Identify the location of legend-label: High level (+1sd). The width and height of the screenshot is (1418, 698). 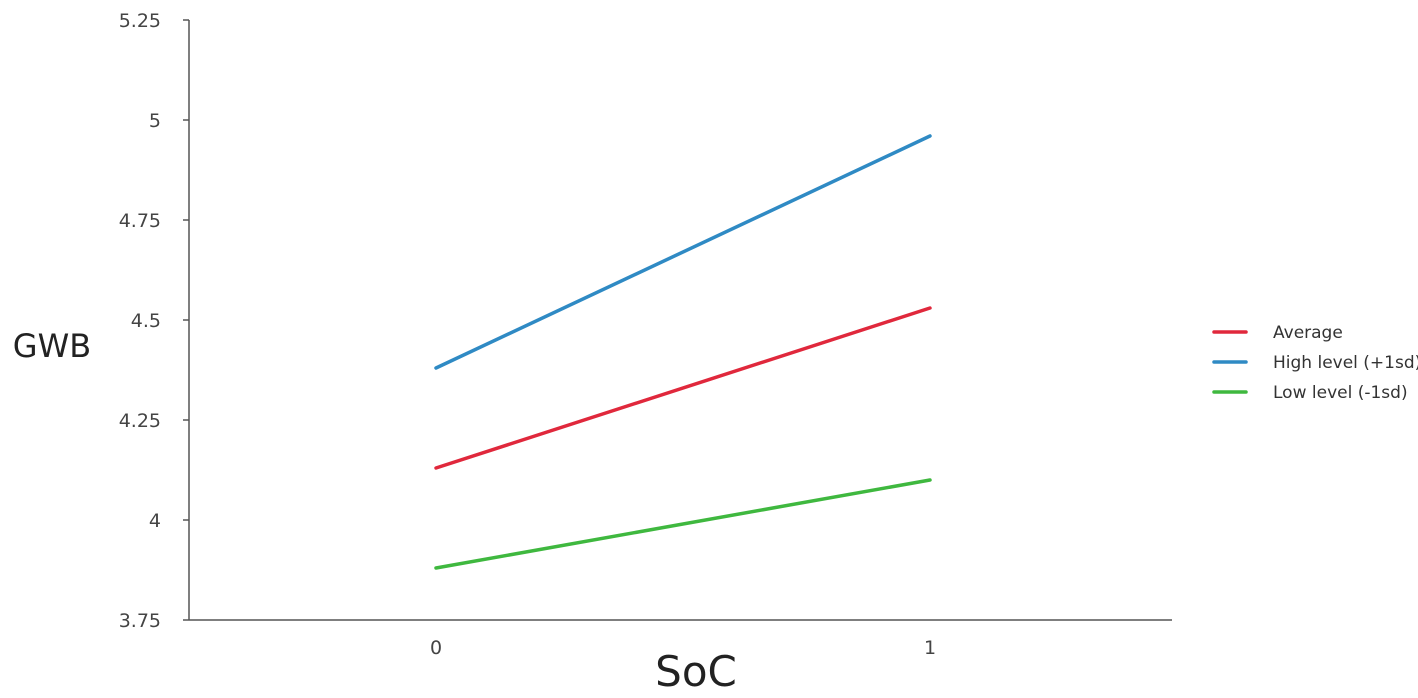
(1345, 363).